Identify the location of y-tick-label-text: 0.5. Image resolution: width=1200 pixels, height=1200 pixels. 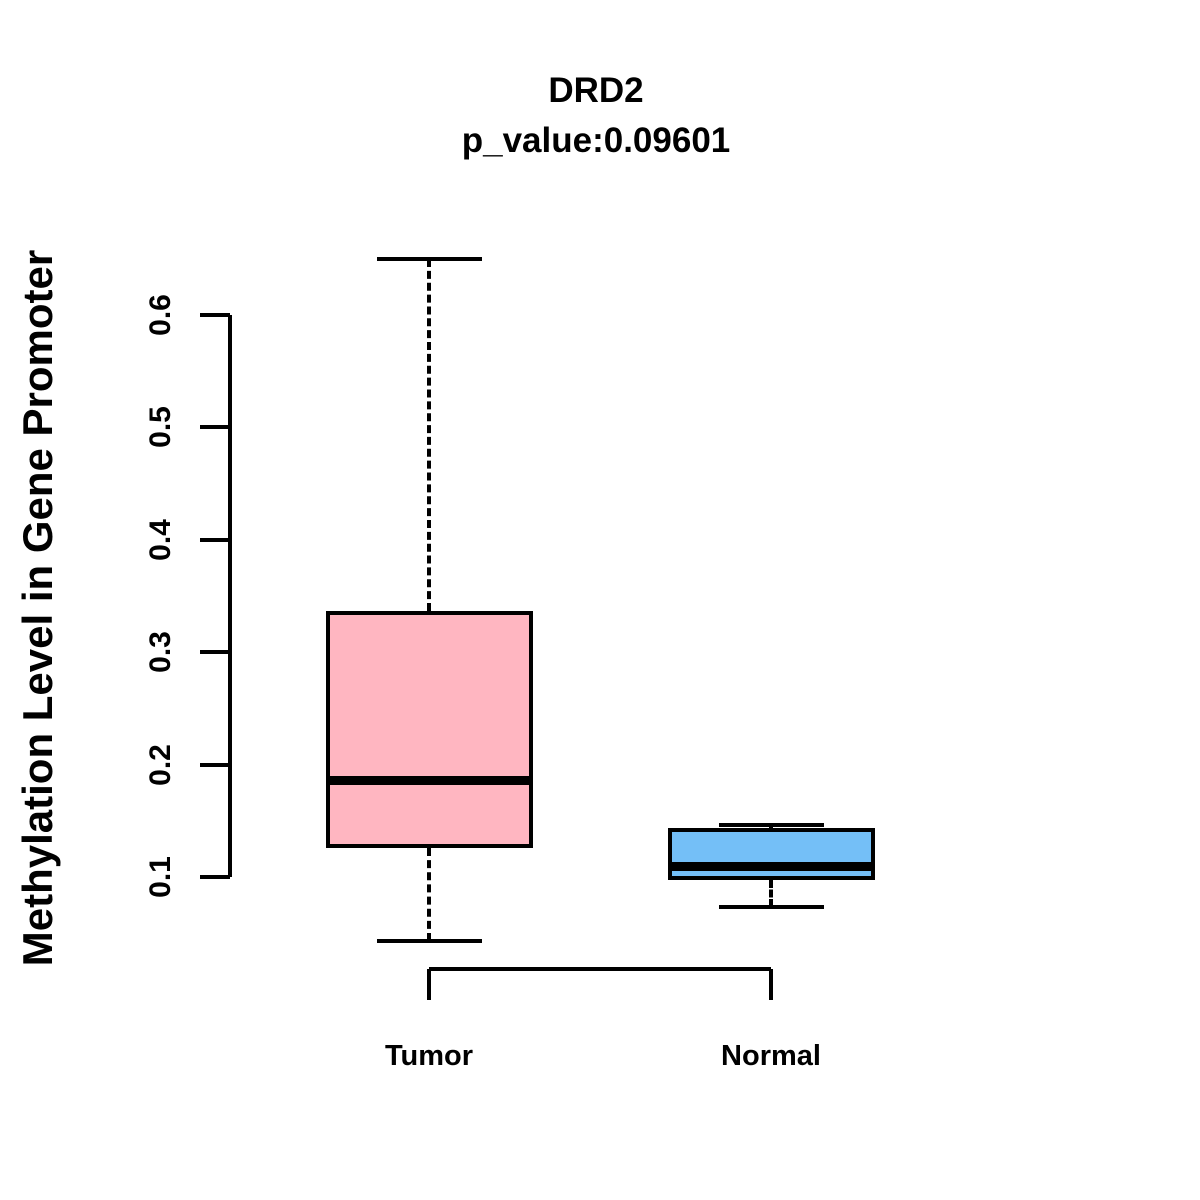
(160, 427).